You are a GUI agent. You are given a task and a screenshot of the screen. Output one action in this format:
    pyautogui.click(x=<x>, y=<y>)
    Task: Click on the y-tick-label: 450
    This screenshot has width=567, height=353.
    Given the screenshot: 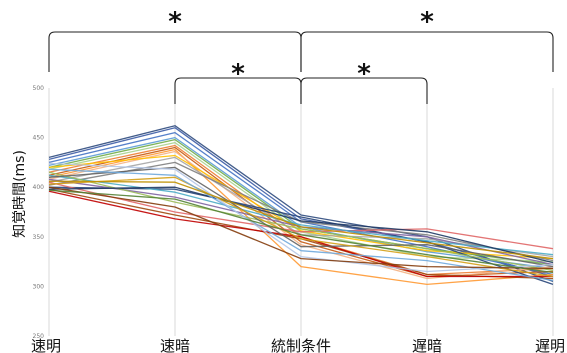 What is the action you would take?
    pyautogui.click(x=39, y=138)
    